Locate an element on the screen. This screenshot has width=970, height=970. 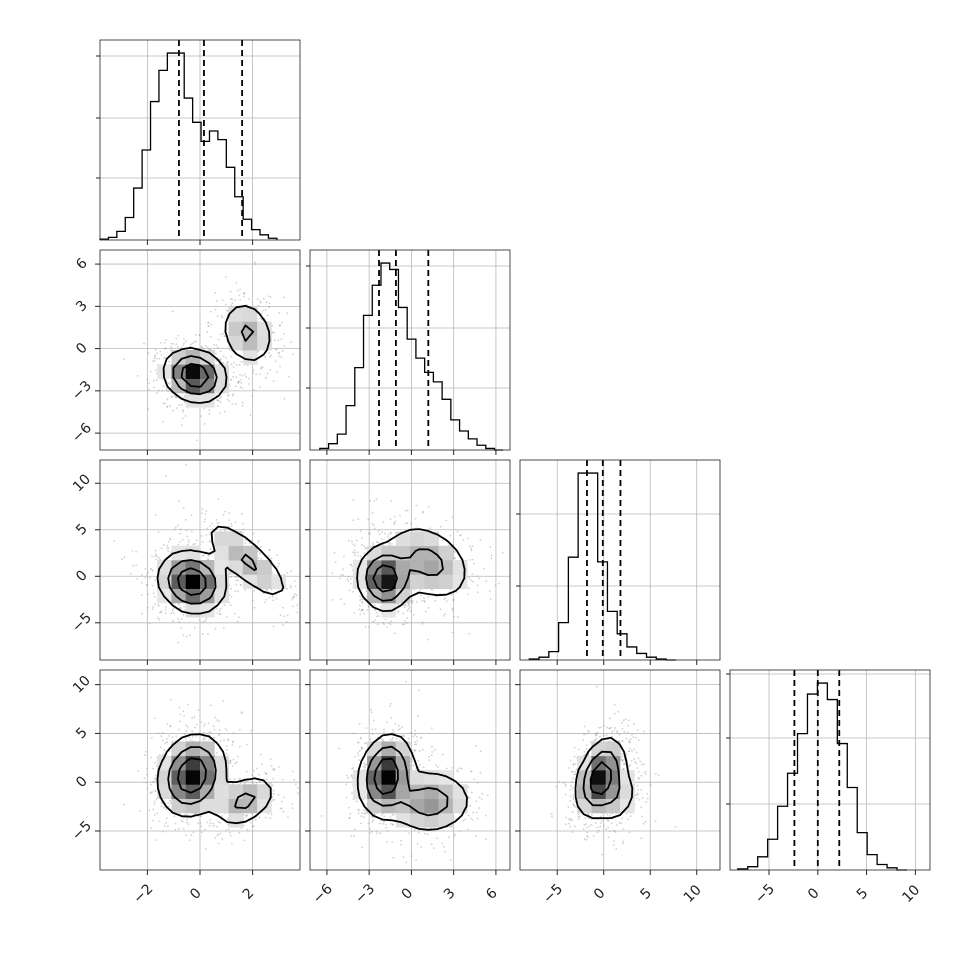
hist-frame is located at coordinates (410, 350).